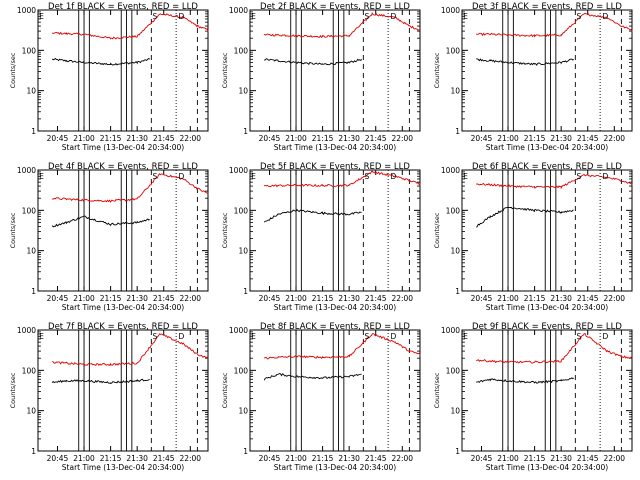 The width and height of the screenshot is (640, 480). What do you see at coordinates (547, 167) in the screenshot?
I see `chart-title: Det 6f BLACK = Events, RED = LLD` at bounding box center [547, 167].